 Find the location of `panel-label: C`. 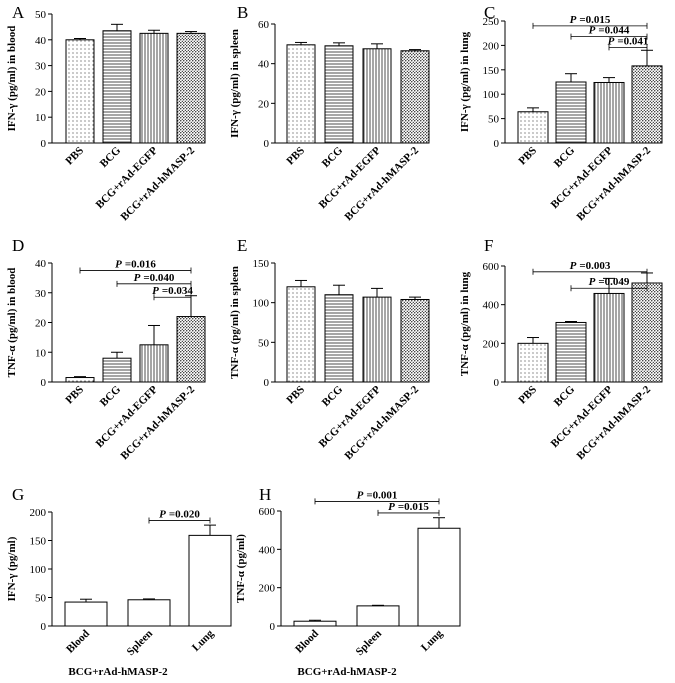

panel-label: C is located at coordinates (489, 12).